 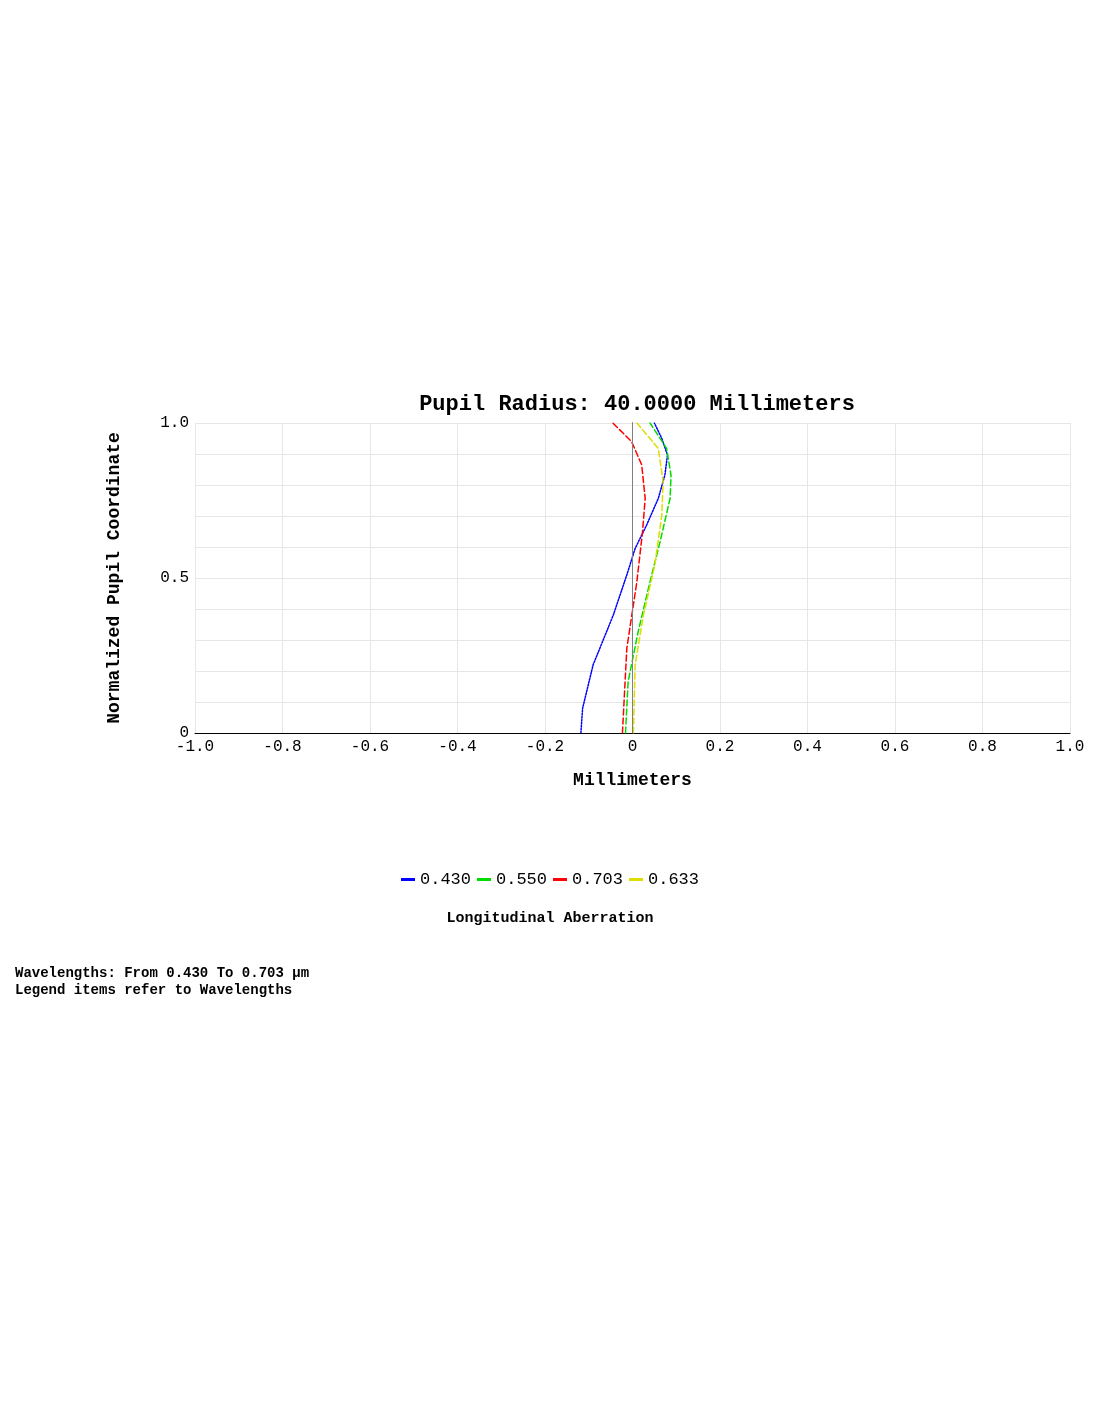 I want to click on x-tick-label: -0.8, so click(x=282, y=747).